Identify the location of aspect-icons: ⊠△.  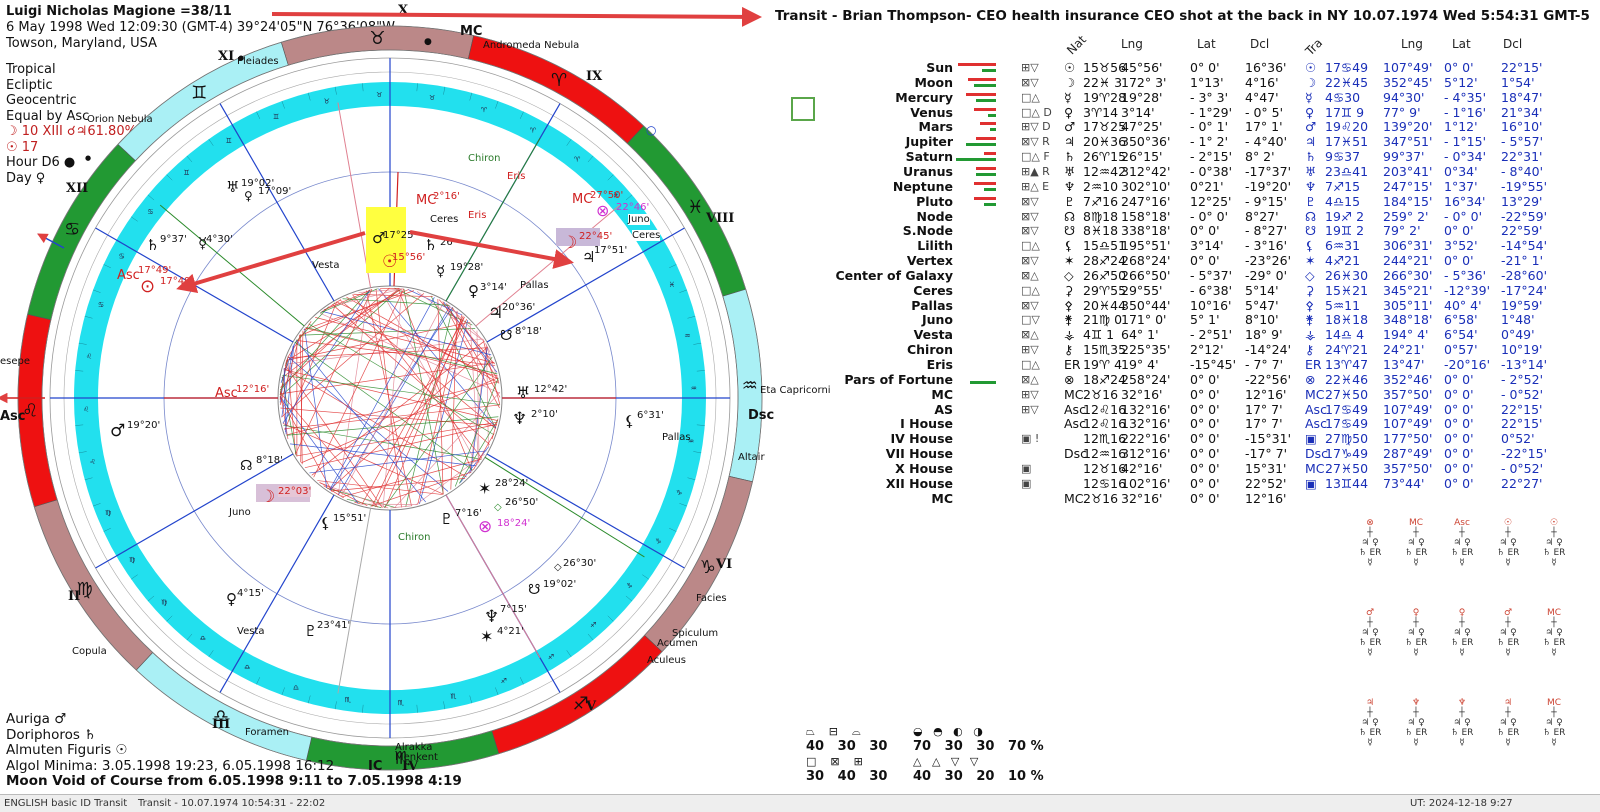
(1030, 275).